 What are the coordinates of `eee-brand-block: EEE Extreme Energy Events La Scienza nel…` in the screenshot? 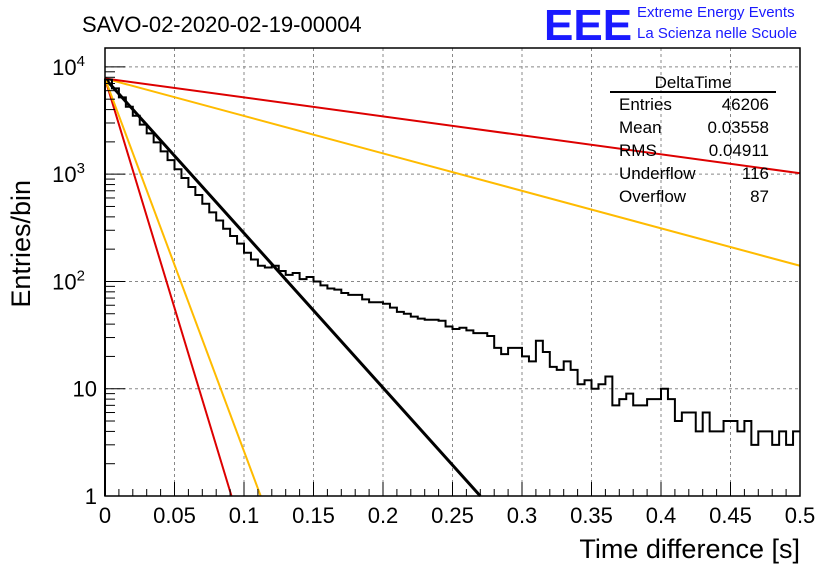 It's located at (670, 25).